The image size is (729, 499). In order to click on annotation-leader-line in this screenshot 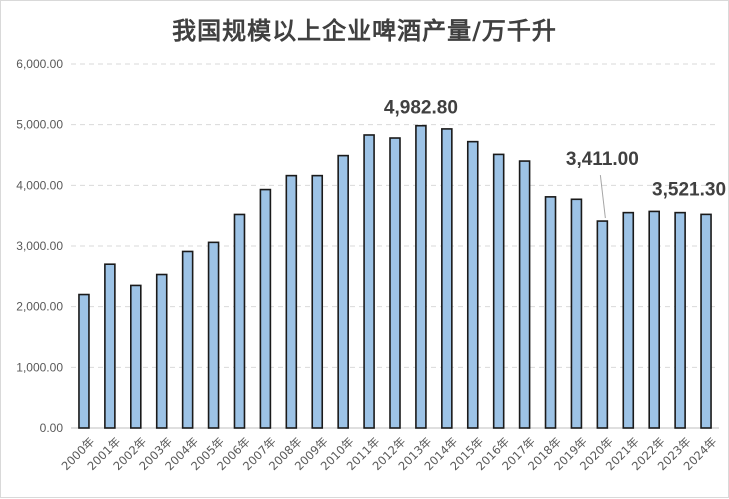, I will do `click(602, 197)`.